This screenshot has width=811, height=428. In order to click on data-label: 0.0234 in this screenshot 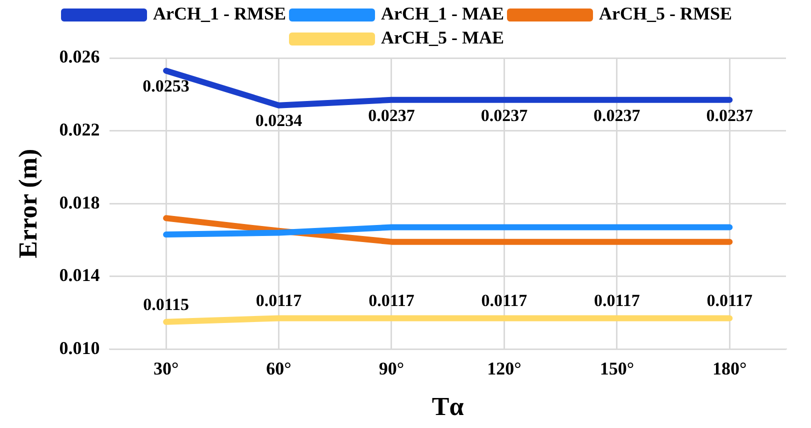, I will do `click(279, 120)`.